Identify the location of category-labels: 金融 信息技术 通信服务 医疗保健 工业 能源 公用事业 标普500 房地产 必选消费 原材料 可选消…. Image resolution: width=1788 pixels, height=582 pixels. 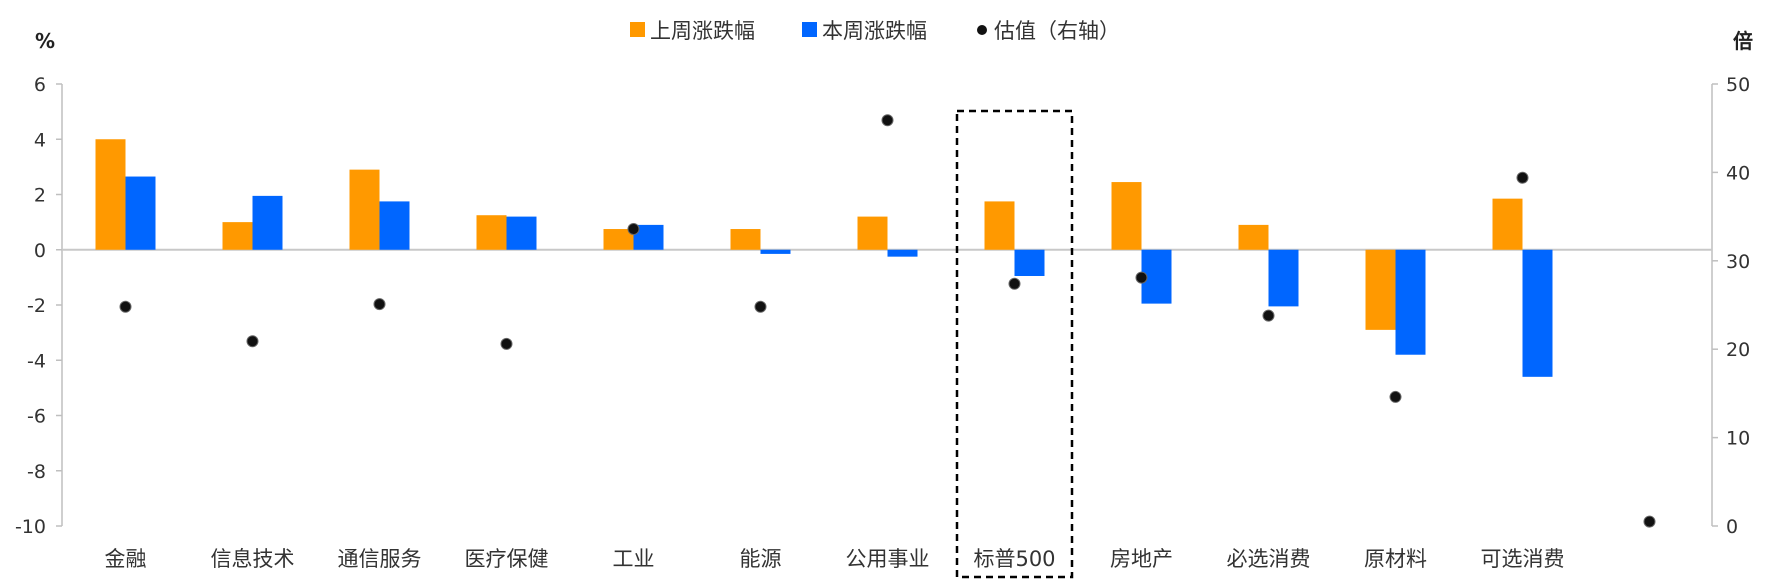
(835, 559).